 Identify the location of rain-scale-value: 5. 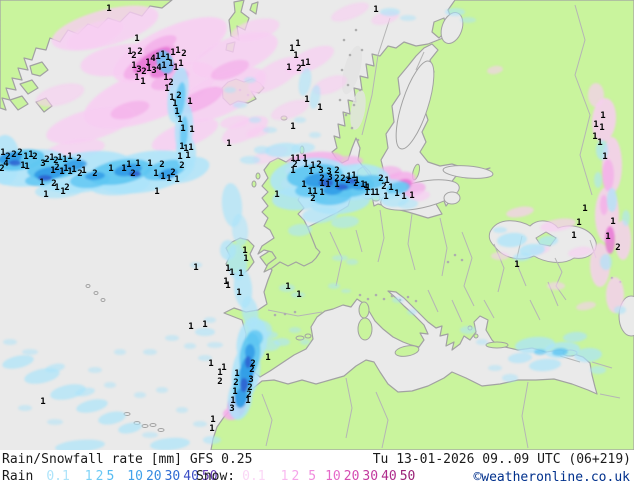
(110, 476).